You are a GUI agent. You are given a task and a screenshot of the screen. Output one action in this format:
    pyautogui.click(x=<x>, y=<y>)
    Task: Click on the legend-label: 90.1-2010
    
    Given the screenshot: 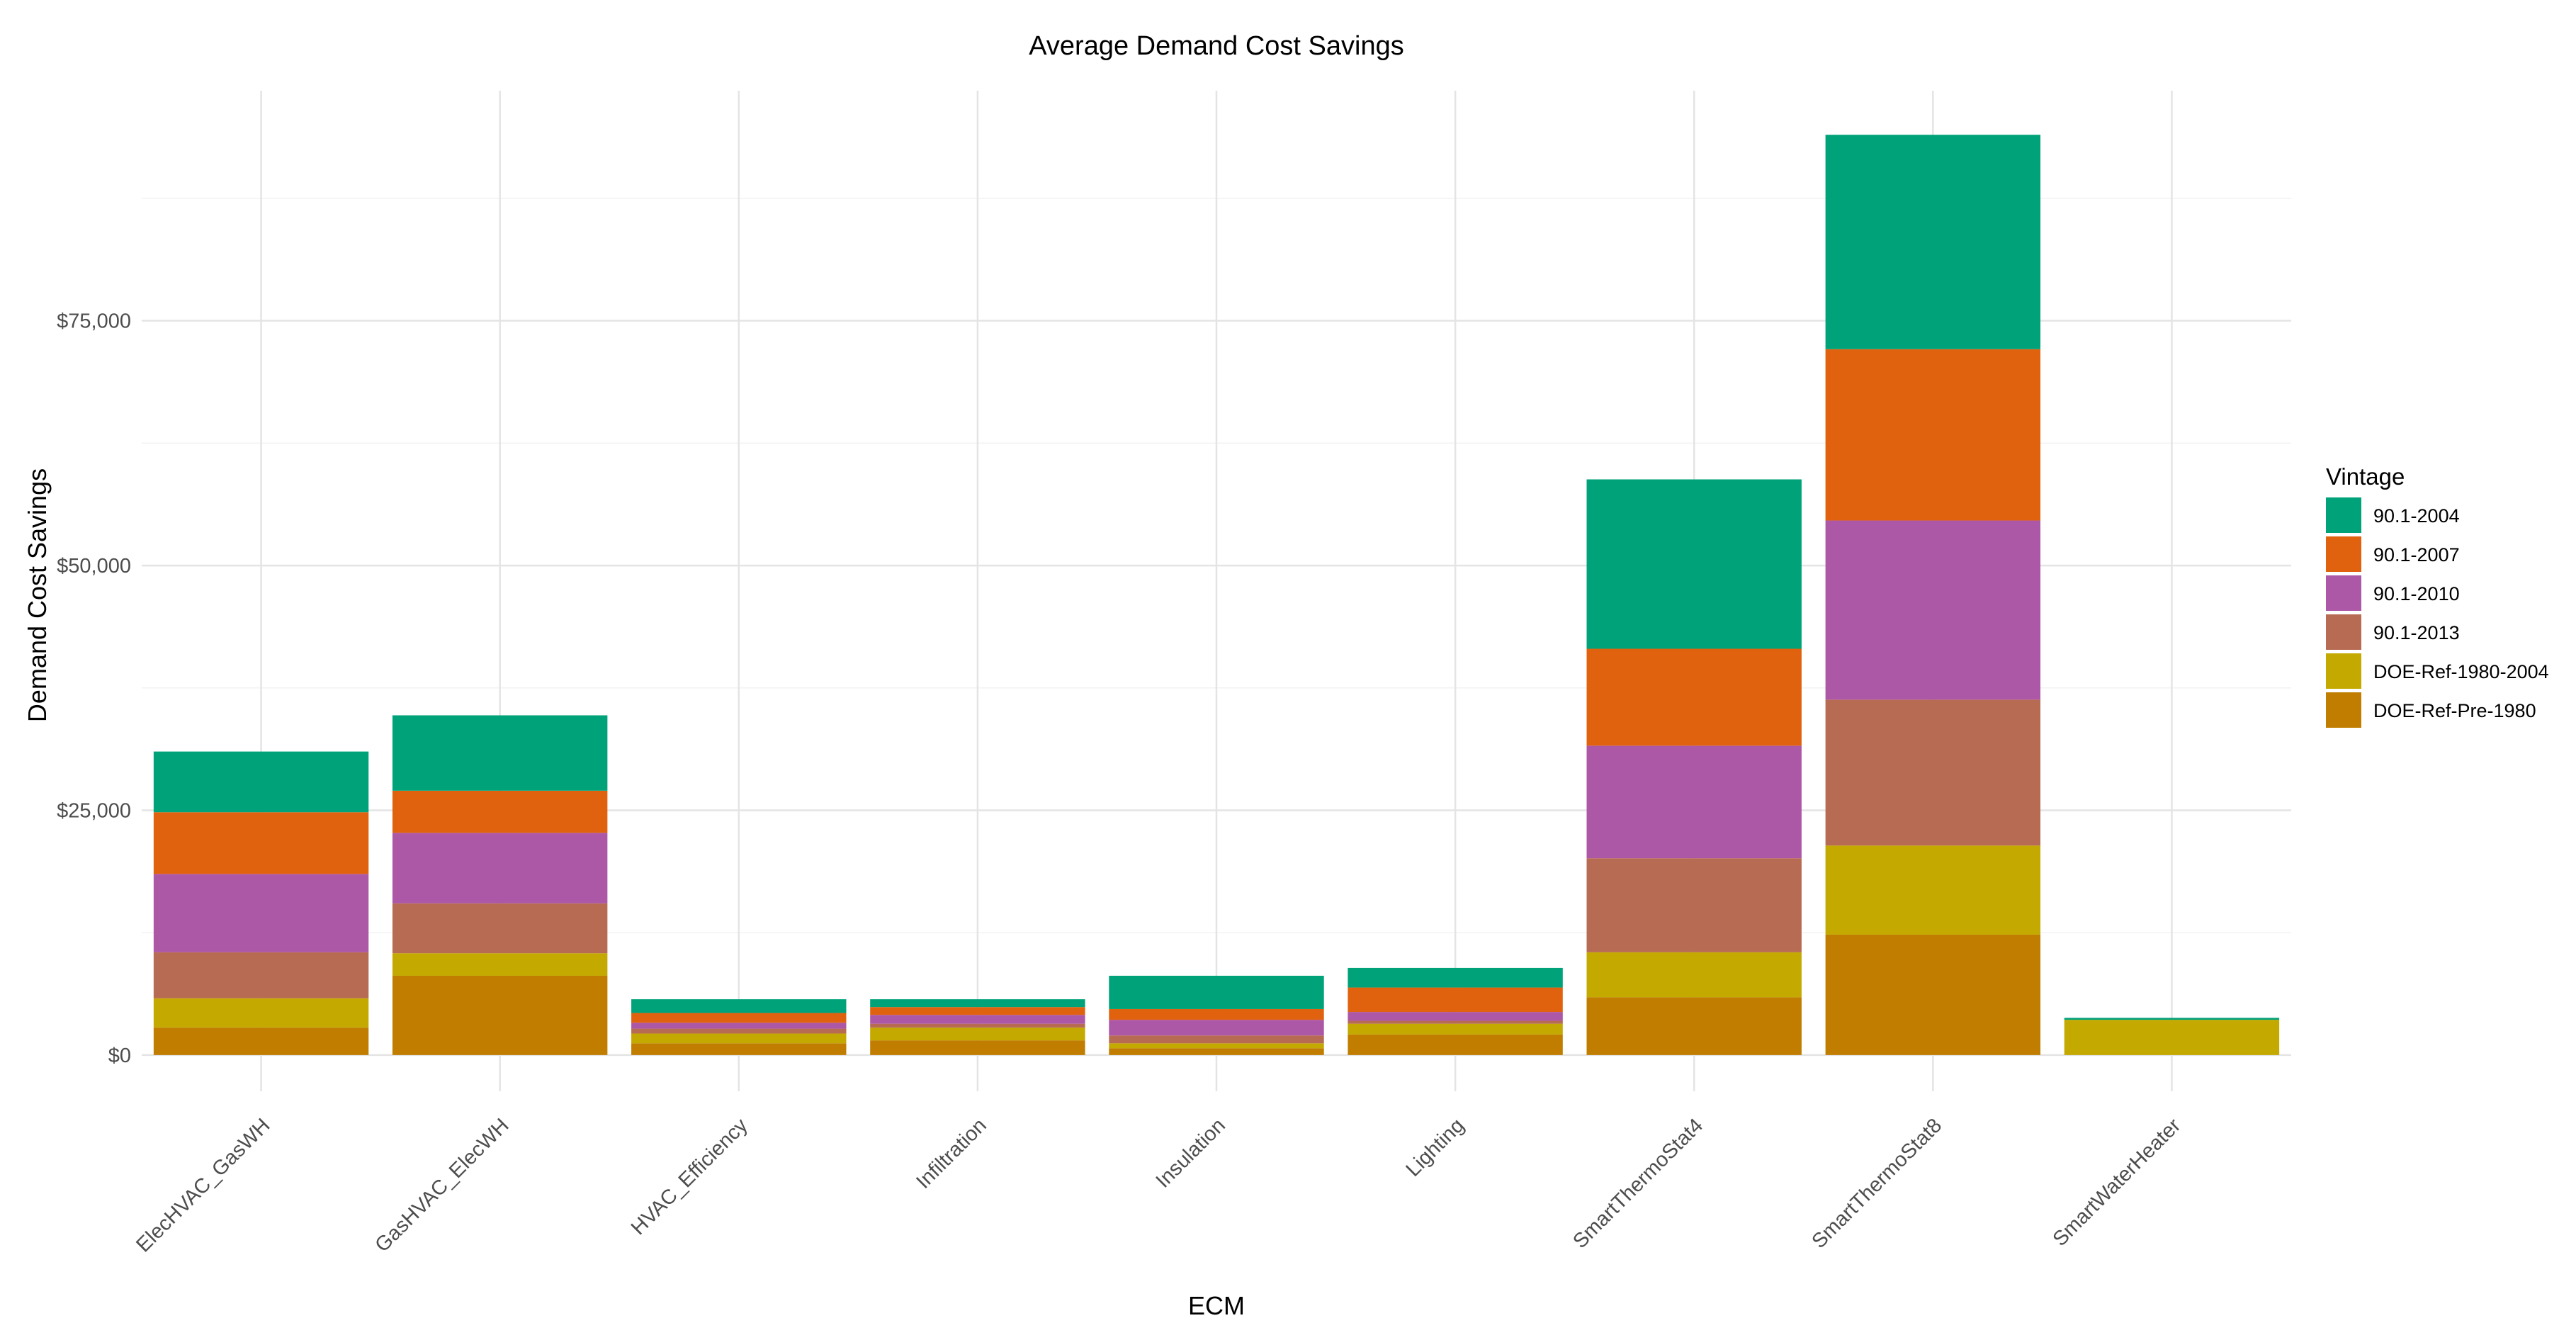 What is the action you would take?
    pyautogui.click(x=2416, y=593)
    